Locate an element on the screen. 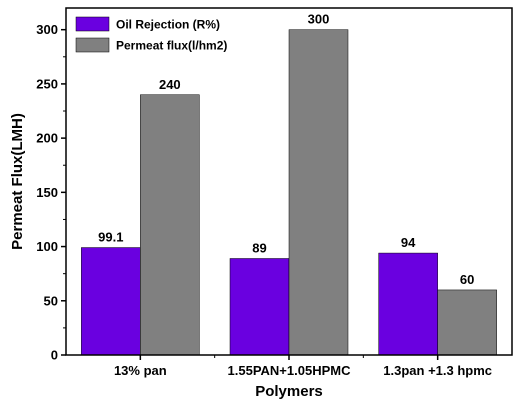 This screenshot has height=401, width=519. y-tick-label: 250 is located at coordinates (47, 83).